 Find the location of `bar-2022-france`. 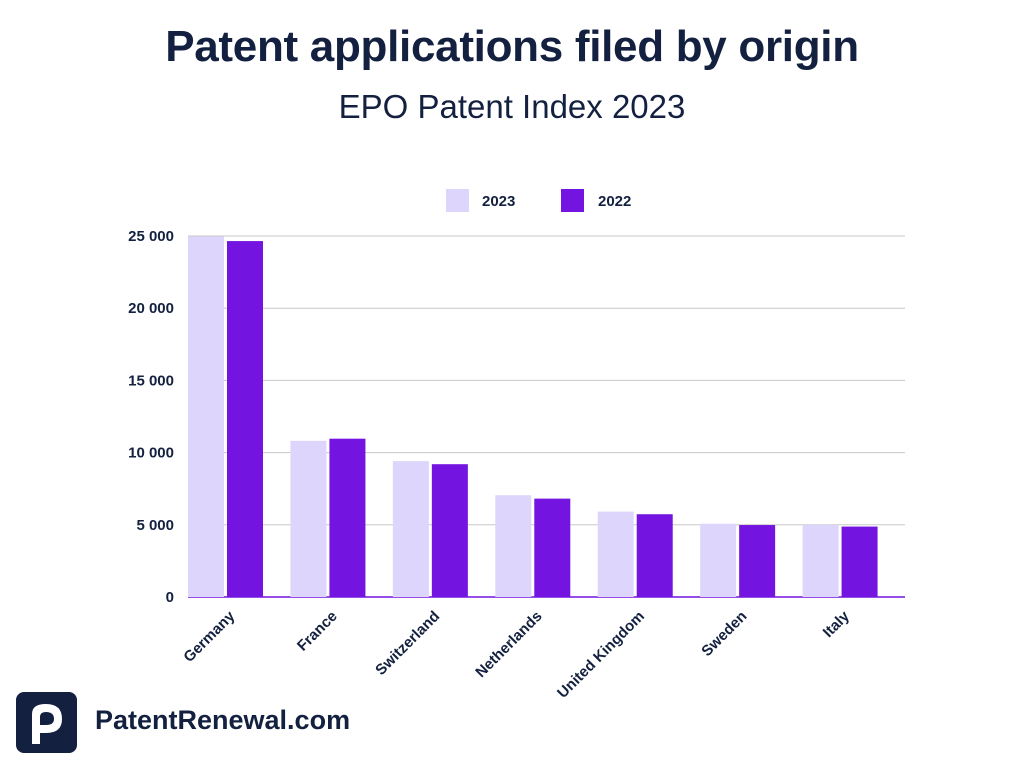

bar-2022-france is located at coordinates (347, 517).